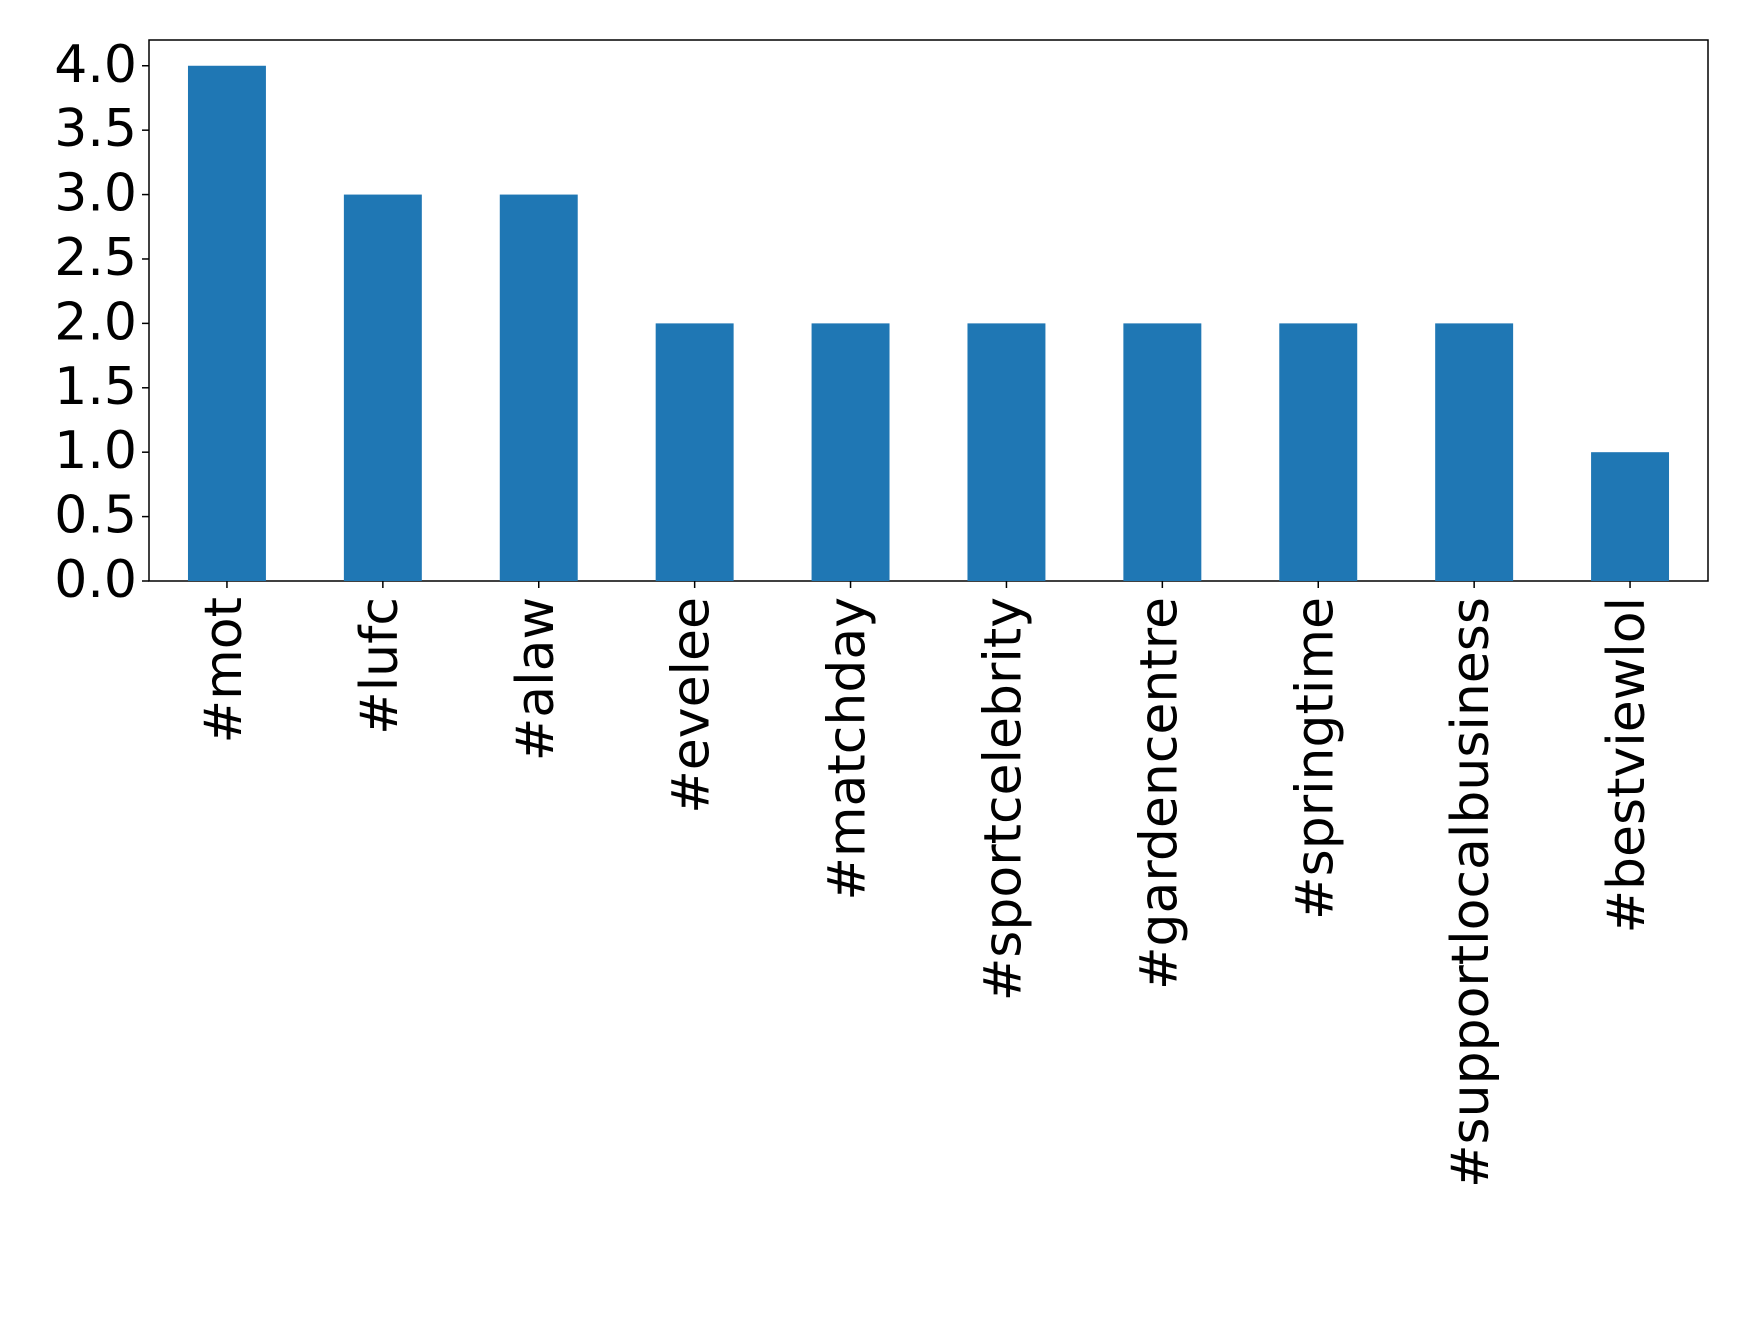 The image size is (1739, 1338). What do you see at coordinates (95, 580) in the screenshot?
I see `y-tick-label: 0.0` at bounding box center [95, 580].